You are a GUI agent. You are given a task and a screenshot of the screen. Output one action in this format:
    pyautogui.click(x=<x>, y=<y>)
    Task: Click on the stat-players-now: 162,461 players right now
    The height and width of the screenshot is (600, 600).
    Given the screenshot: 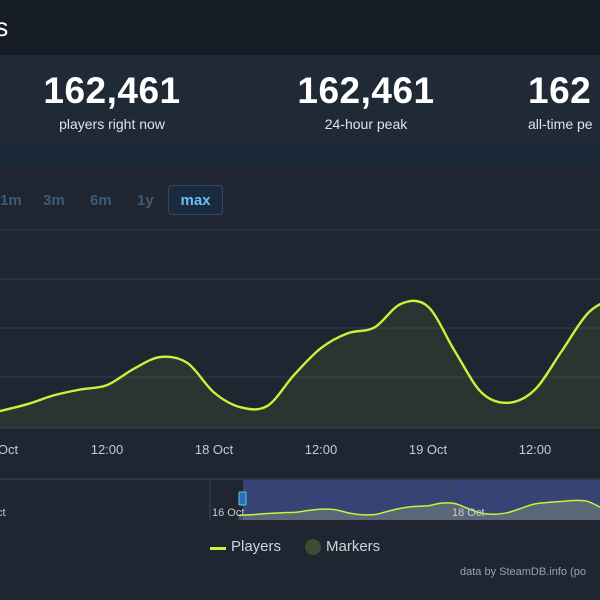 What is the action you would take?
    pyautogui.click(x=111, y=100)
    